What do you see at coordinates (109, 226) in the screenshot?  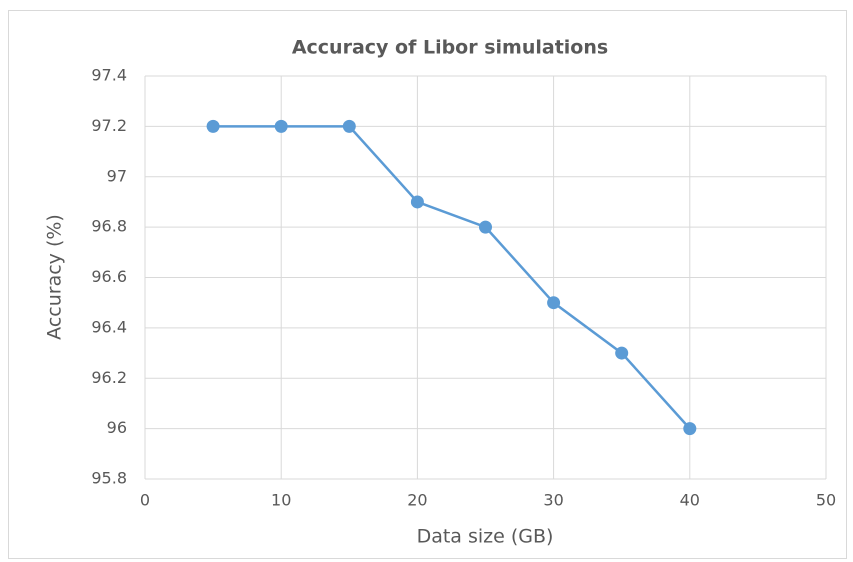 I see `y-tick-label: 96.8` at bounding box center [109, 226].